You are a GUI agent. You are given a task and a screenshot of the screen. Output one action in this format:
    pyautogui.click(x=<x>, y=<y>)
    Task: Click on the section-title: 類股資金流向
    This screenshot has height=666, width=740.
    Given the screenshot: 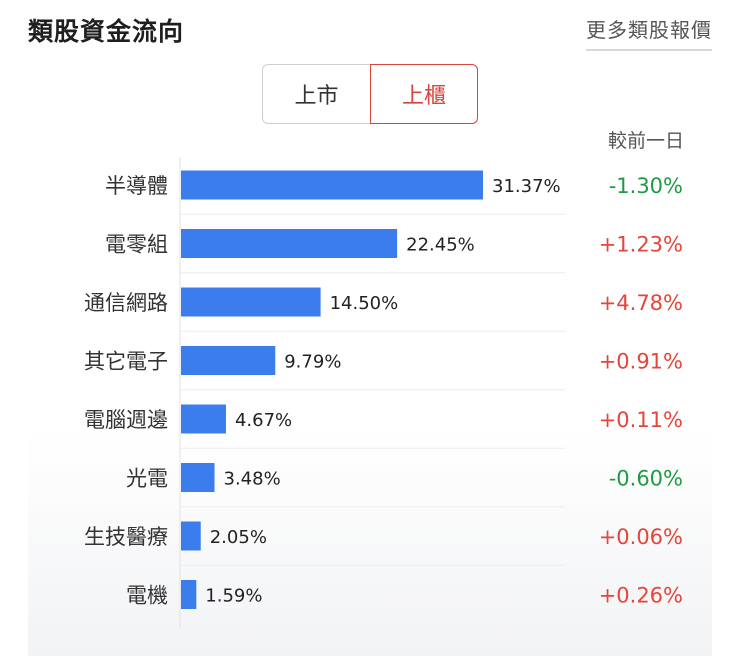 What is the action you would take?
    pyautogui.click(x=106, y=31)
    